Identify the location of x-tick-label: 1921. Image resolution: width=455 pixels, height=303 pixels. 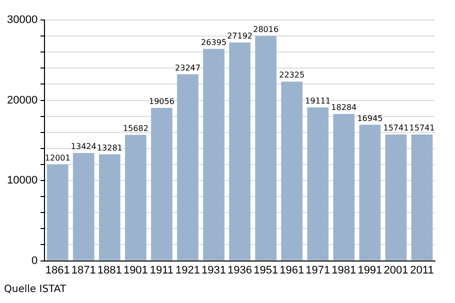
(187, 270).